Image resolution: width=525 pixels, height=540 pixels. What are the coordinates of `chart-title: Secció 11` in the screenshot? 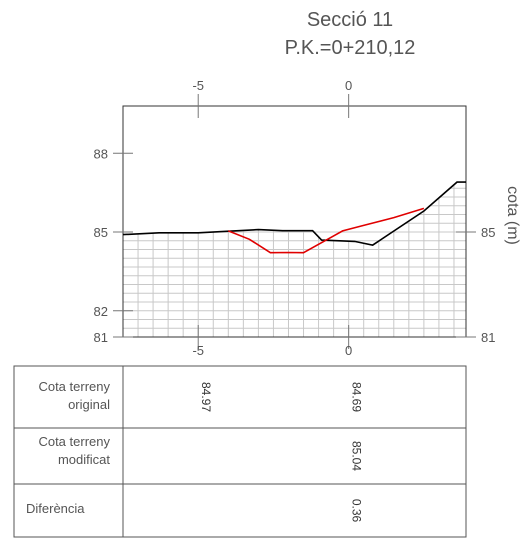 It's located at (350, 20).